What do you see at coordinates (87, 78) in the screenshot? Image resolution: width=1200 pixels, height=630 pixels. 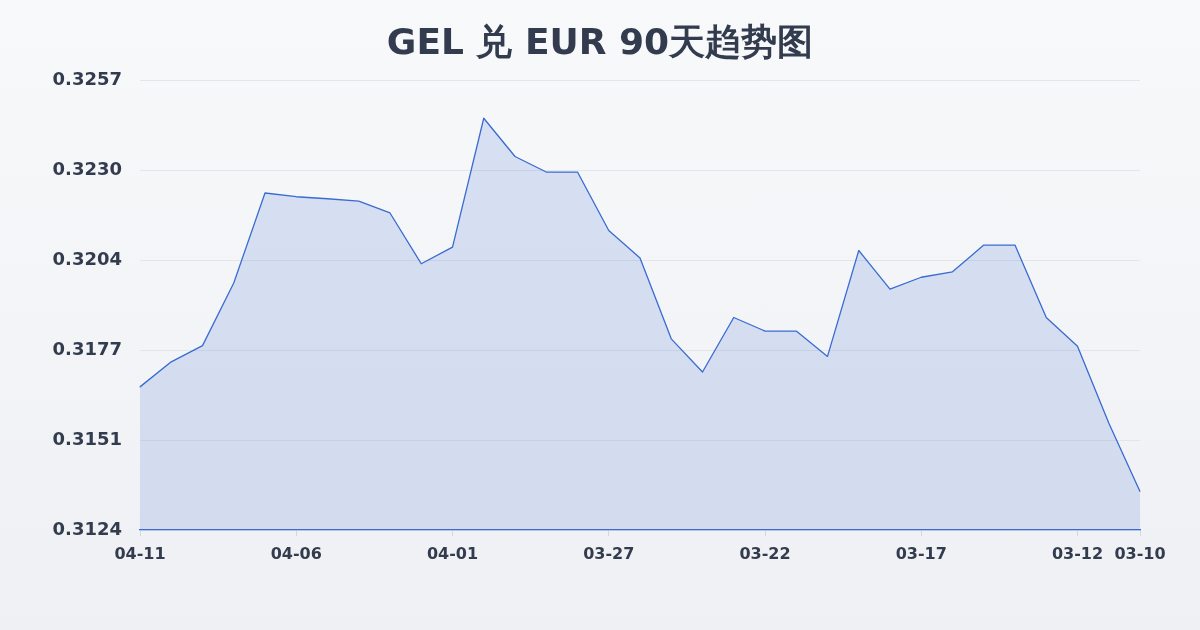 I see `y-tick-label: 0.3257` at bounding box center [87, 78].